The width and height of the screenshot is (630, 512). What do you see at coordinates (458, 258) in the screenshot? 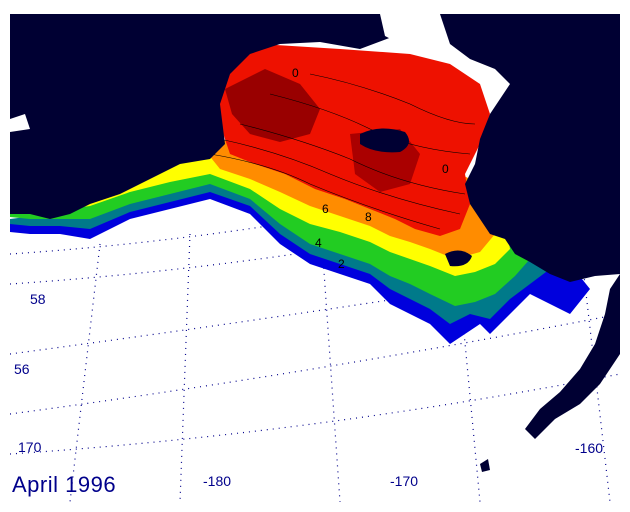
I see `land-island-nunivak` at bounding box center [458, 258].